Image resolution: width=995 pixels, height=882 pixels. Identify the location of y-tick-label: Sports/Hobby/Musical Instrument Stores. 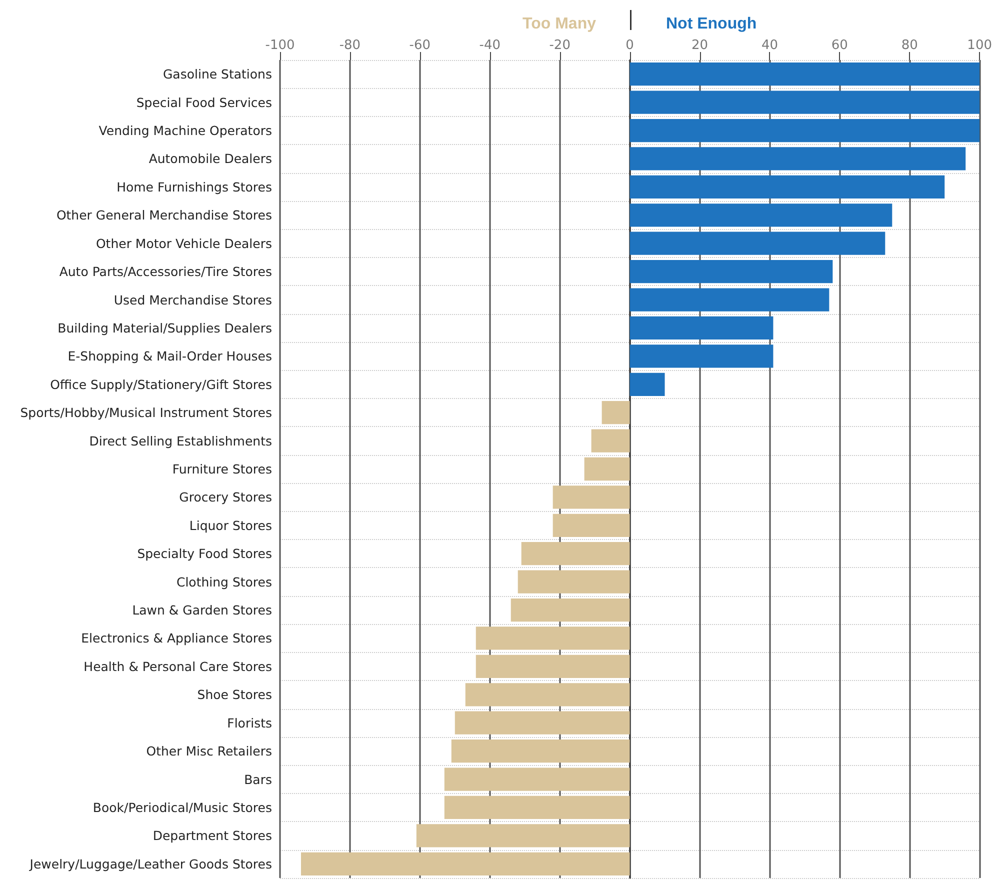
(146, 412).